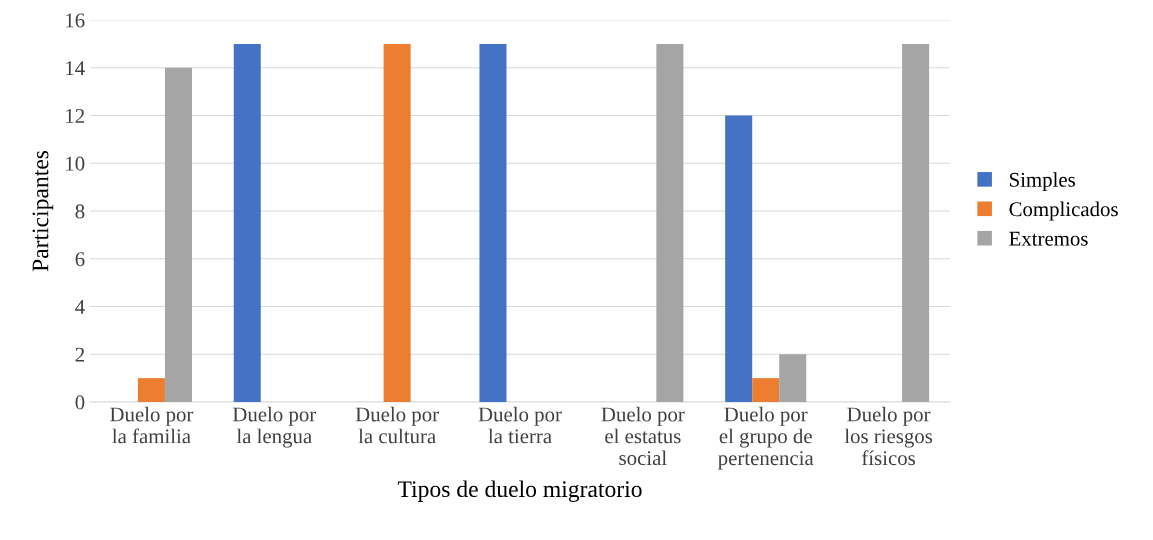  I want to click on y-tick-label: 14, so click(75, 68).